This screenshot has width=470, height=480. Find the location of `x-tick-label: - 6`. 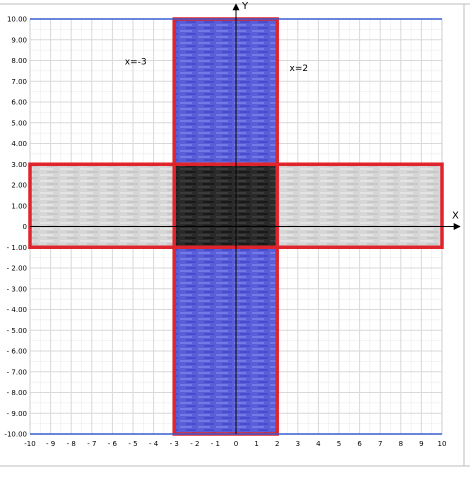

x-tick-label: - 6 is located at coordinates (113, 444).